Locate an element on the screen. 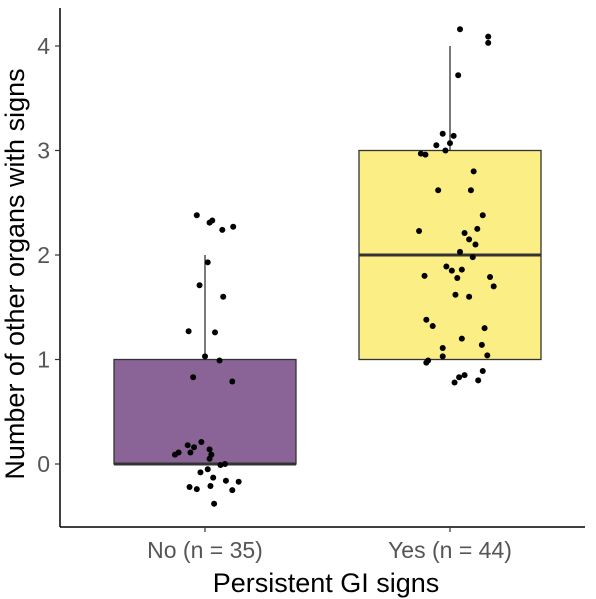 Image resolution: width=596 pixels, height=599 pixels. y-tick-label: 1 is located at coordinates (43, 360).